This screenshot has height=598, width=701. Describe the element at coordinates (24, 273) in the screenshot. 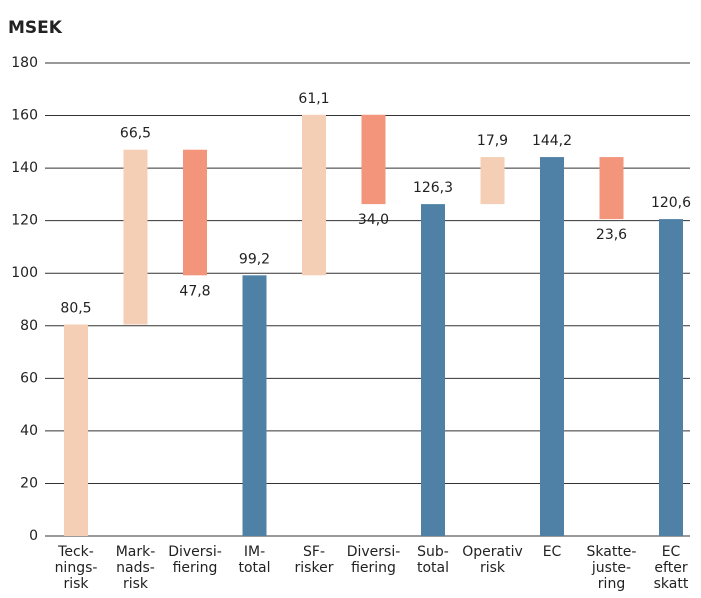

I see `y-tick-label: 100` at that location.